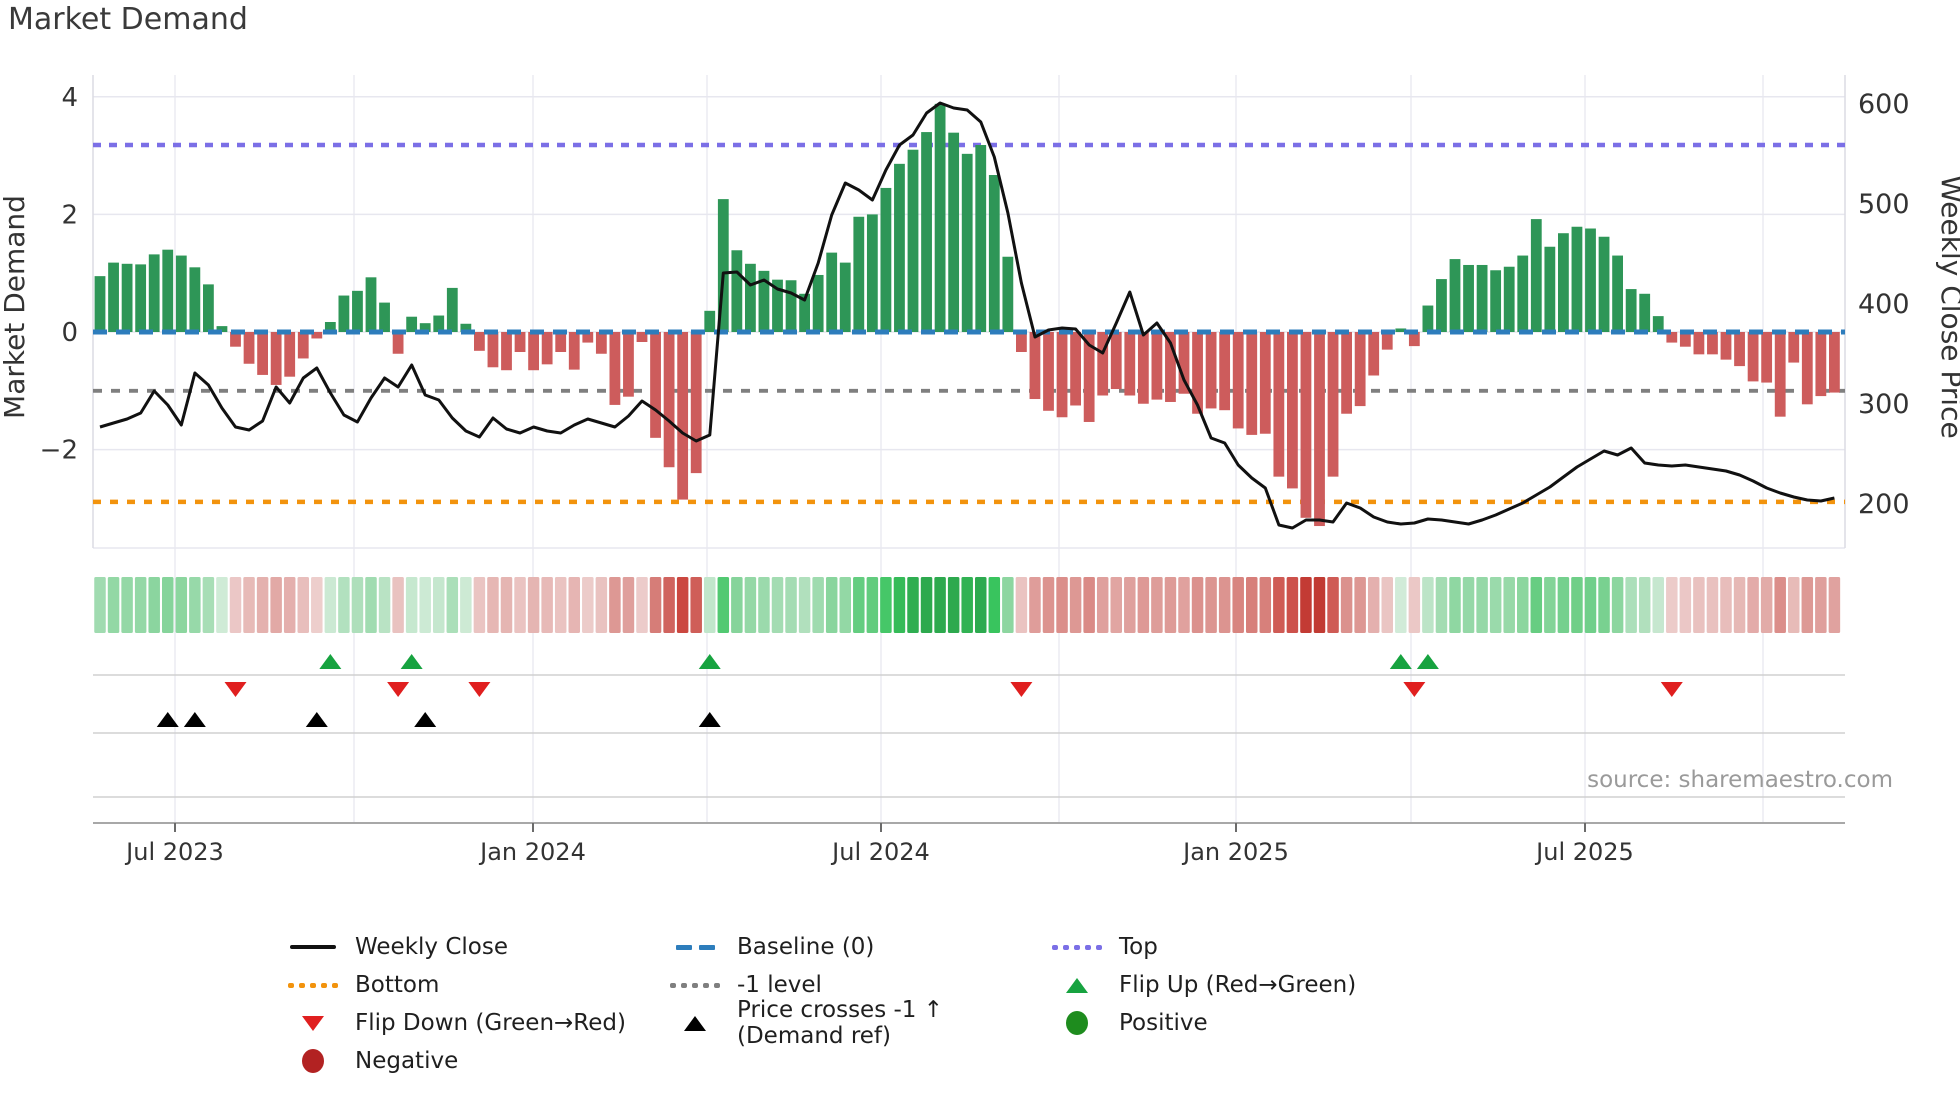  I want to click on purple-dotted-icon, so click(1077, 947).